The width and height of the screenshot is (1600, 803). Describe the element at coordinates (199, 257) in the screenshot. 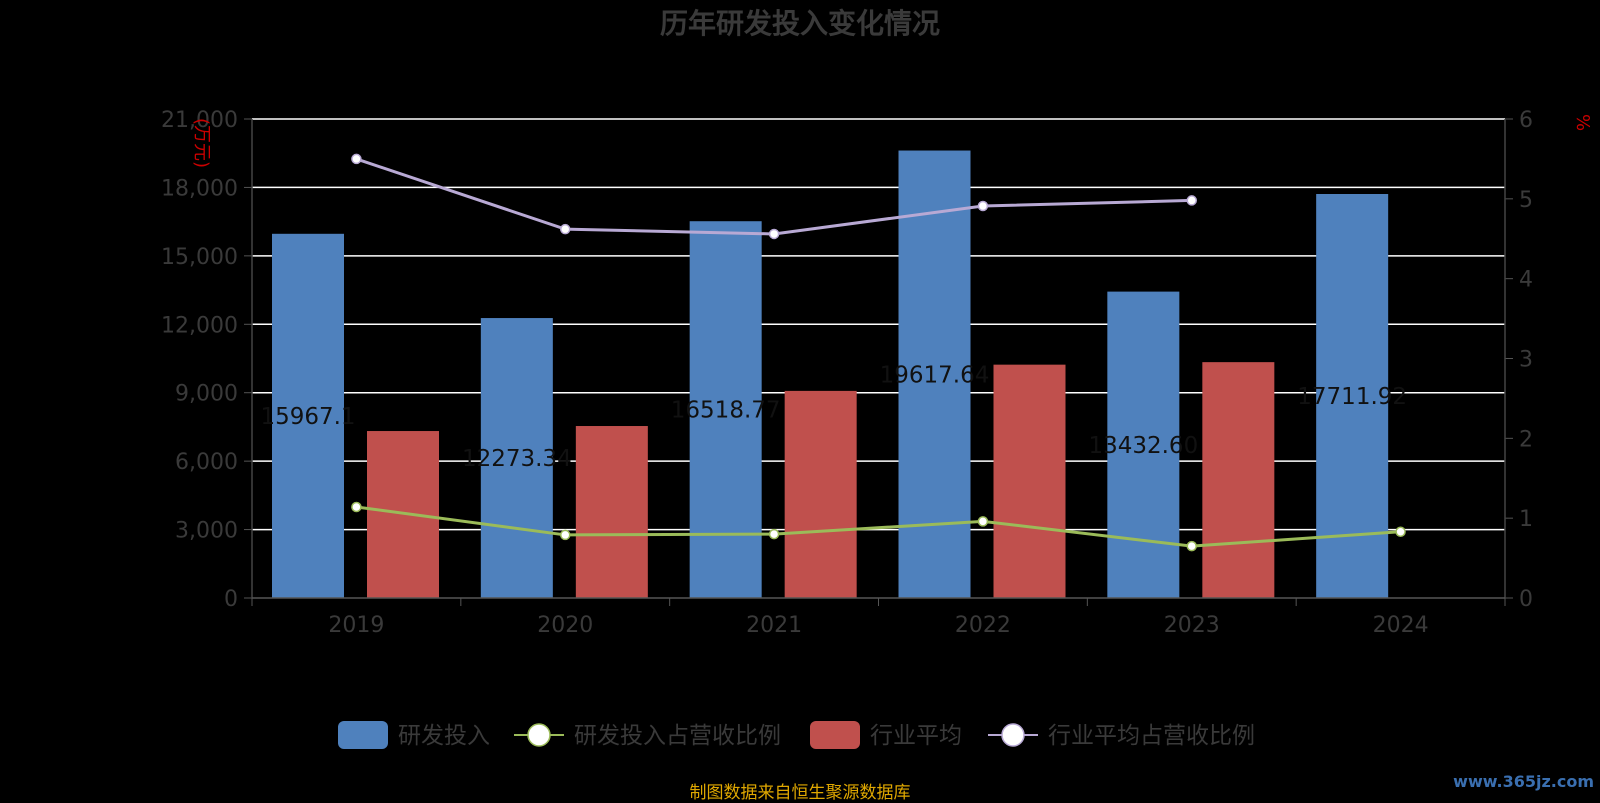

I see `y-left-tick-label: 15,000` at that location.